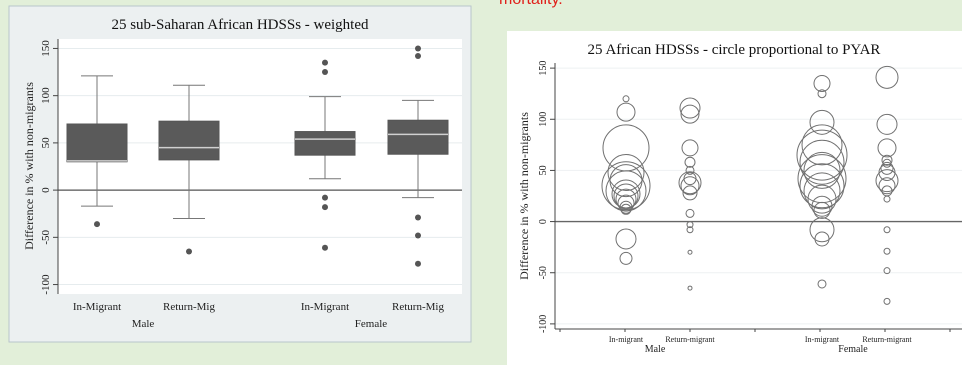 This screenshot has height=365, width=962. What do you see at coordinates (543, 221) in the screenshot?
I see `bubble-y-tick-label: 0` at bounding box center [543, 221].